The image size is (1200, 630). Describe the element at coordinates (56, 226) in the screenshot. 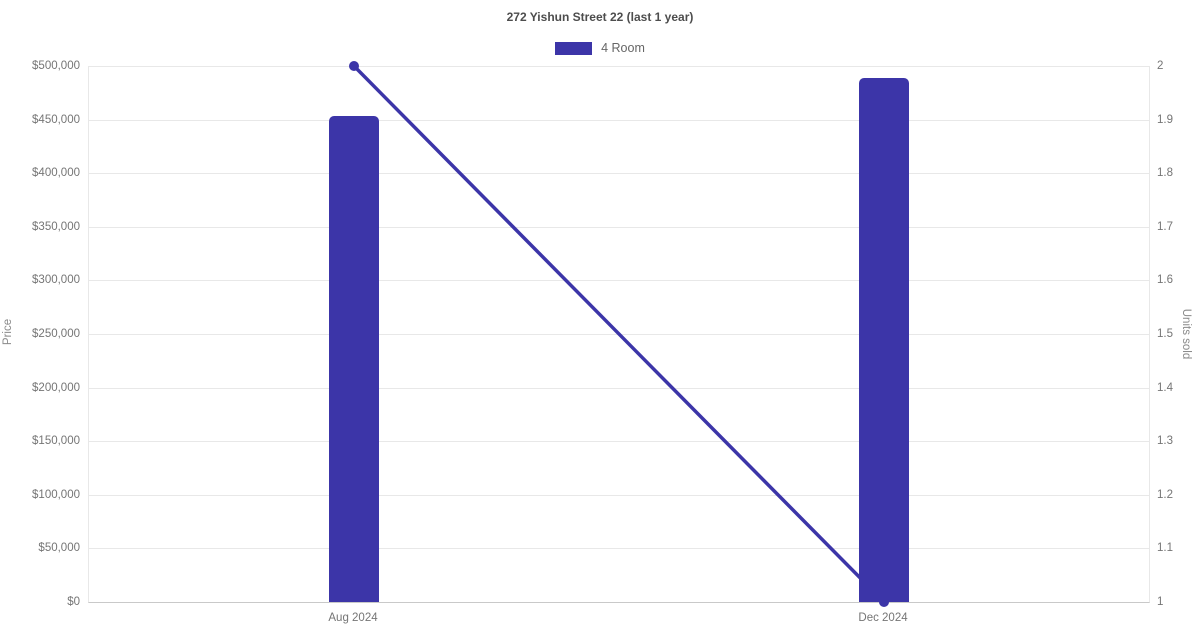

I see `y-axis-tick-label-left: $350,000` at that location.